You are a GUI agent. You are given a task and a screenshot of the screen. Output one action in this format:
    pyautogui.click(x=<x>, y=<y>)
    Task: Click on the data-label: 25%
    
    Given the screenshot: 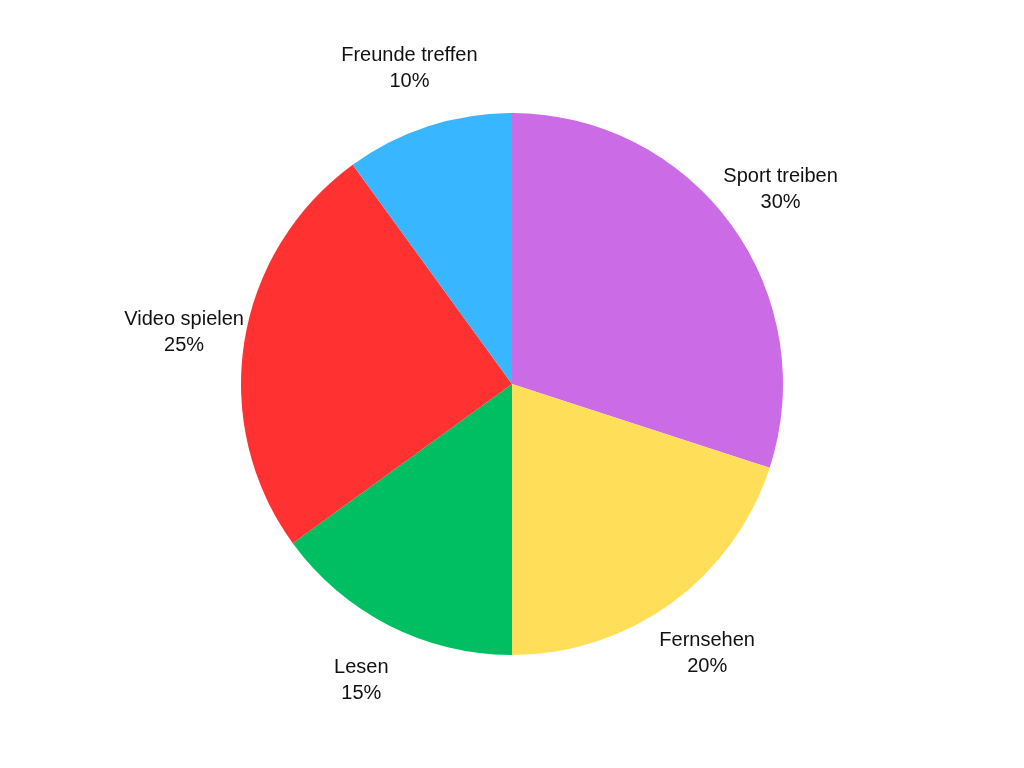 What is the action you would take?
    pyautogui.click(x=184, y=344)
    